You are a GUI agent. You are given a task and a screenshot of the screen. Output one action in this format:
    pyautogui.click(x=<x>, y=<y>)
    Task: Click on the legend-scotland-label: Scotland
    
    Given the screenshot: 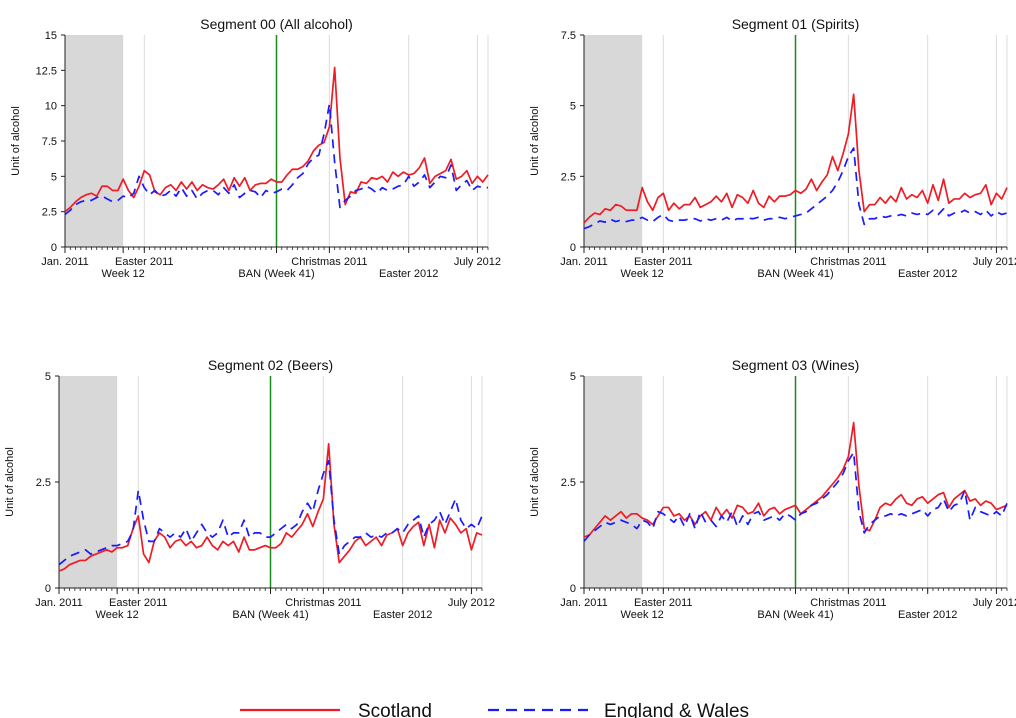 What is the action you would take?
    pyautogui.click(x=395, y=709)
    